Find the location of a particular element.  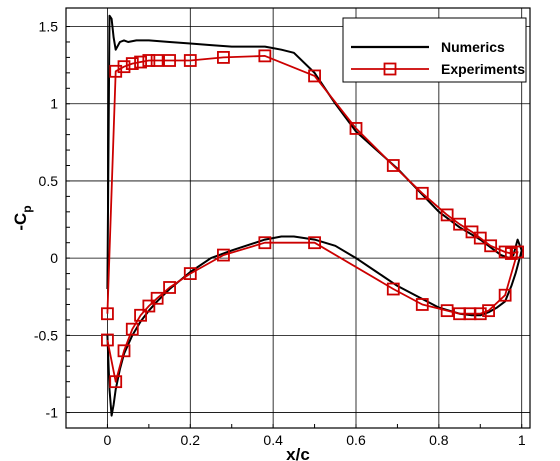

x-tick-label: 0.6 is located at coordinates (356, 440).